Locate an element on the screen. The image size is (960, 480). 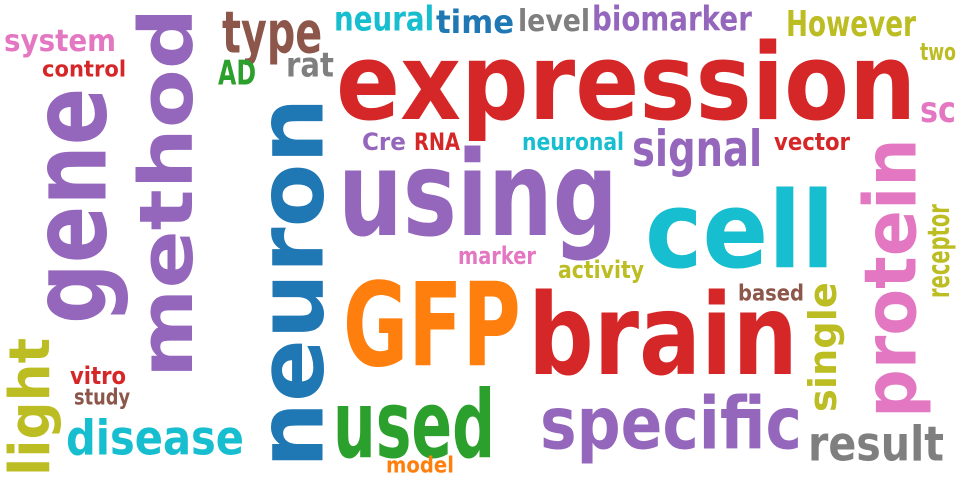
word-level: level is located at coordinates (554, 21).